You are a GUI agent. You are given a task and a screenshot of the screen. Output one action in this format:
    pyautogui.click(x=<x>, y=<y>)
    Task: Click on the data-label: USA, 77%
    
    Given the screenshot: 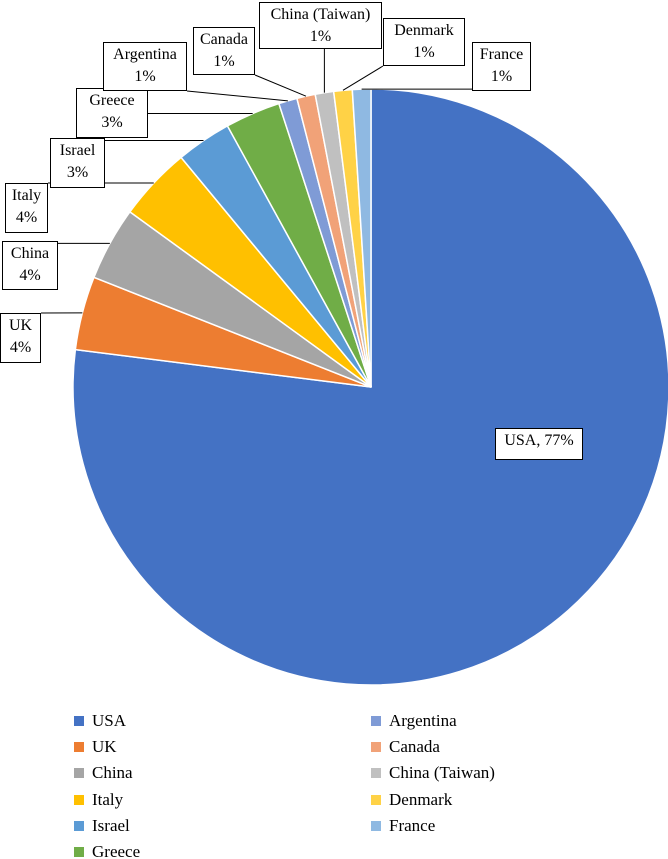 What is the action you would take?
    pyautogui.click(x=539, y=444)
    